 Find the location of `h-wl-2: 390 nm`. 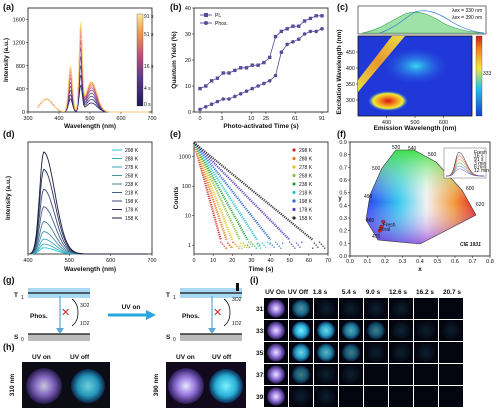

h-wl-2: 390 nm is located at coordinates (156, 385).